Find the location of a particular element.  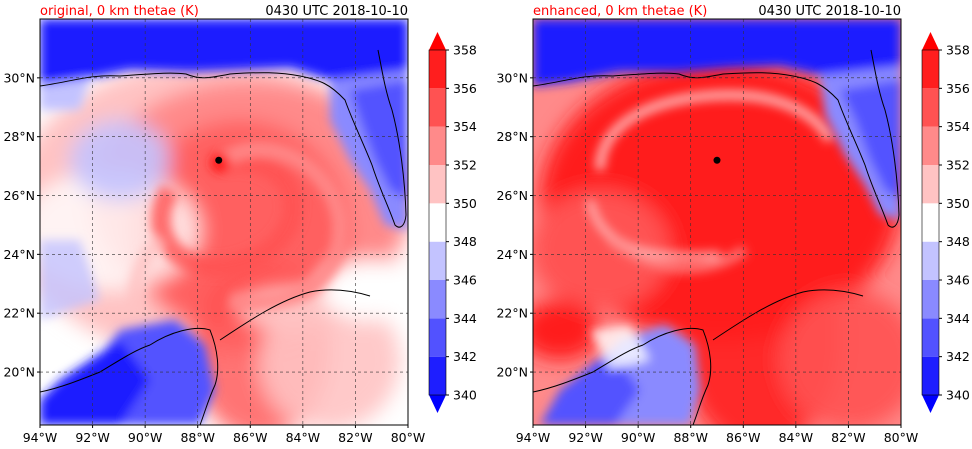

panel-title: original, 0 km thetae (K) is located at coordinates (119, 11).